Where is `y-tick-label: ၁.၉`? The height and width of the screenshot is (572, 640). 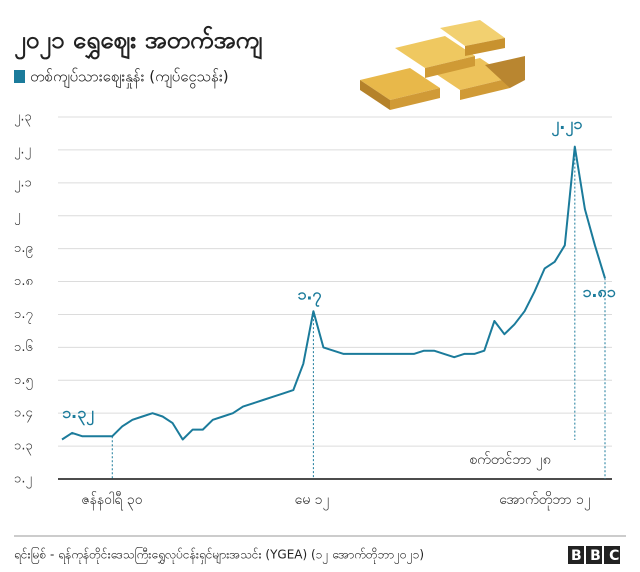
y-tick-label: ၁.၉ is located at coordinates (23, 249).